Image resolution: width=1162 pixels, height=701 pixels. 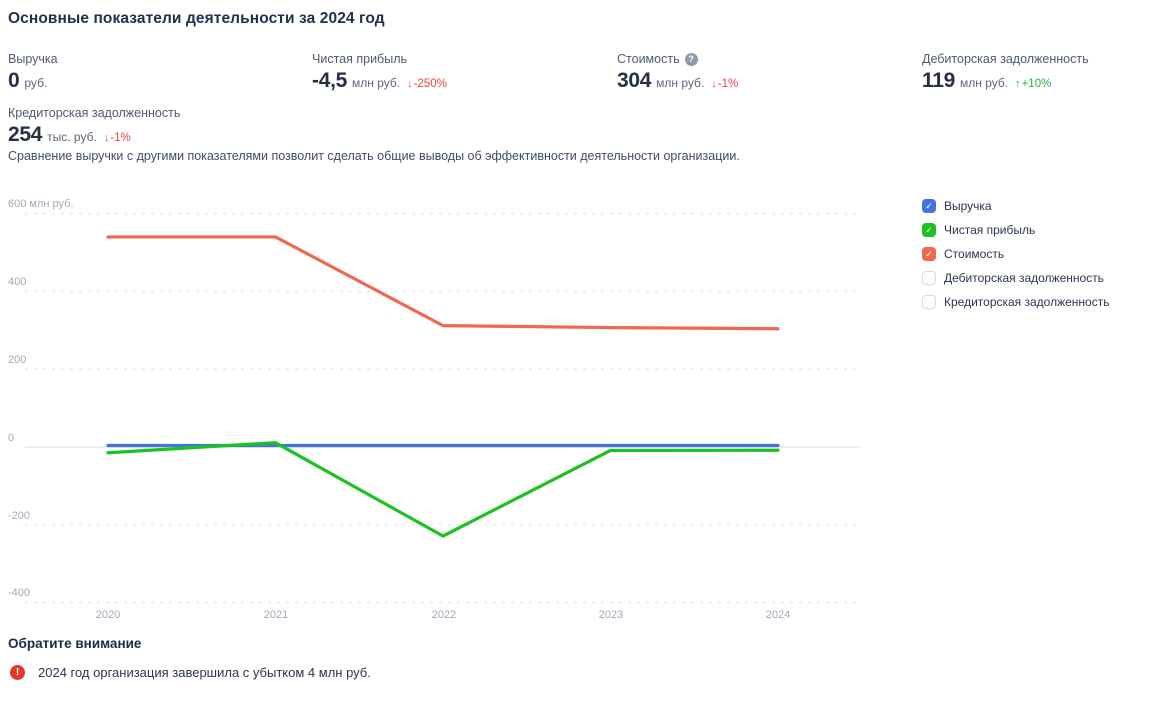 What do you see at coordinates (444, 615) in the screenshot?
I see `x-axis-tick: 2022` at bounding box center [444, 615].